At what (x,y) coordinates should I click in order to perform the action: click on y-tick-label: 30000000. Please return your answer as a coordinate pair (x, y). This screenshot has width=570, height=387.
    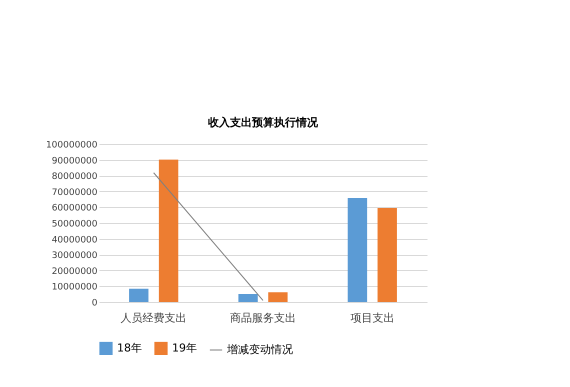
    Looking at the image, I should click on (75, 256).